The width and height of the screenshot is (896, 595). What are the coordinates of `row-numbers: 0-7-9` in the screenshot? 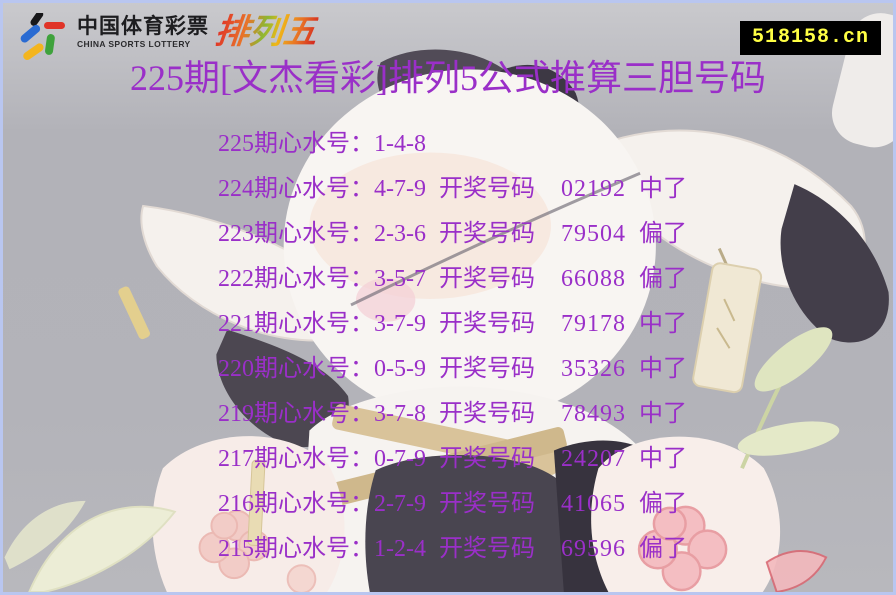 It's located at (400, 459).